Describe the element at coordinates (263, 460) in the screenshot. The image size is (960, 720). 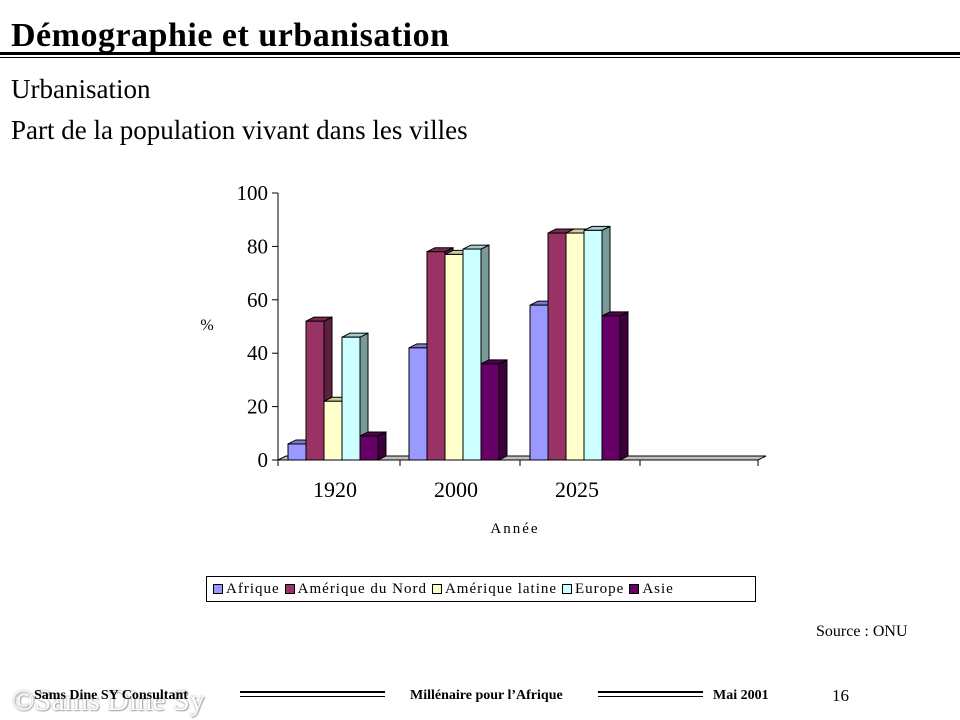
I see `y-tick-label: 0` at that location.